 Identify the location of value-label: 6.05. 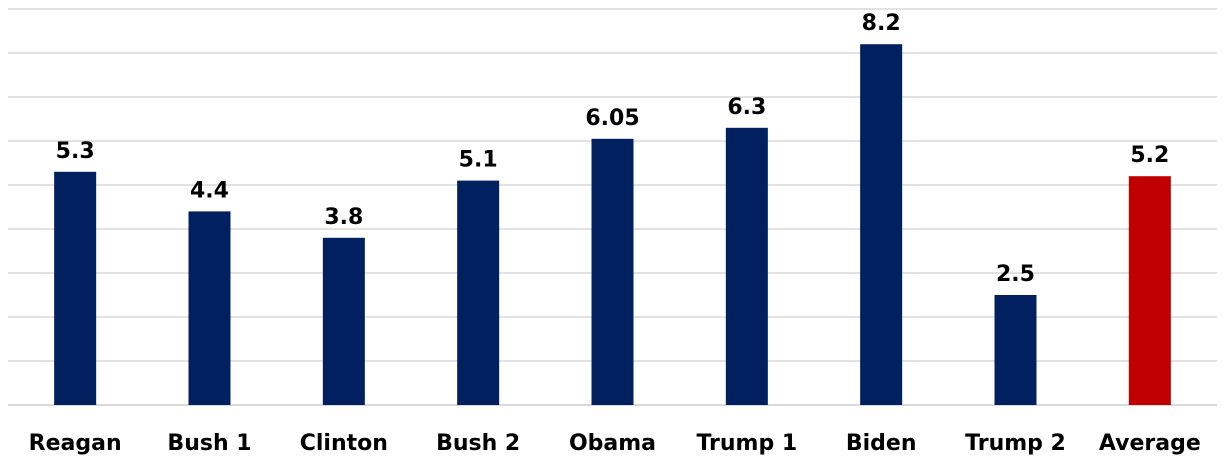
(612, 118).